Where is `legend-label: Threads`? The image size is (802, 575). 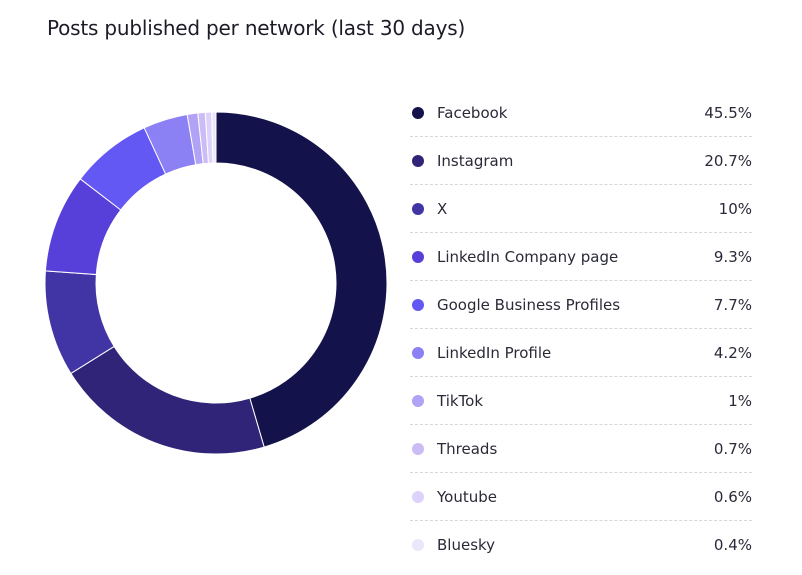
legend-label: Threads is located at coordinates (467, 448).